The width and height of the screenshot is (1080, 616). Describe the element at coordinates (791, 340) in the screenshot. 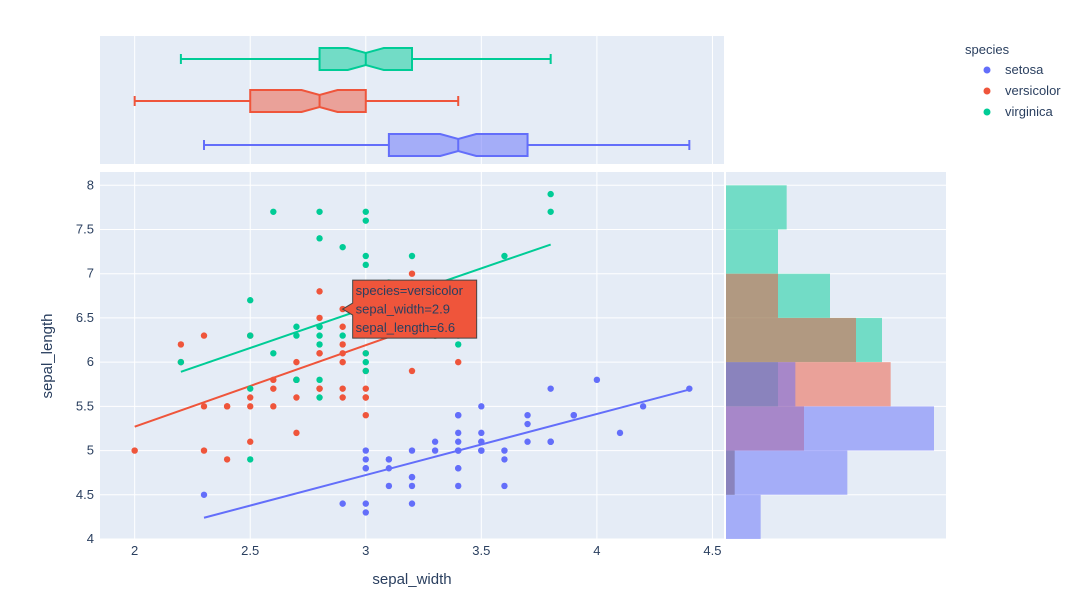

I see `versicolor-histogram-bin` at that location.